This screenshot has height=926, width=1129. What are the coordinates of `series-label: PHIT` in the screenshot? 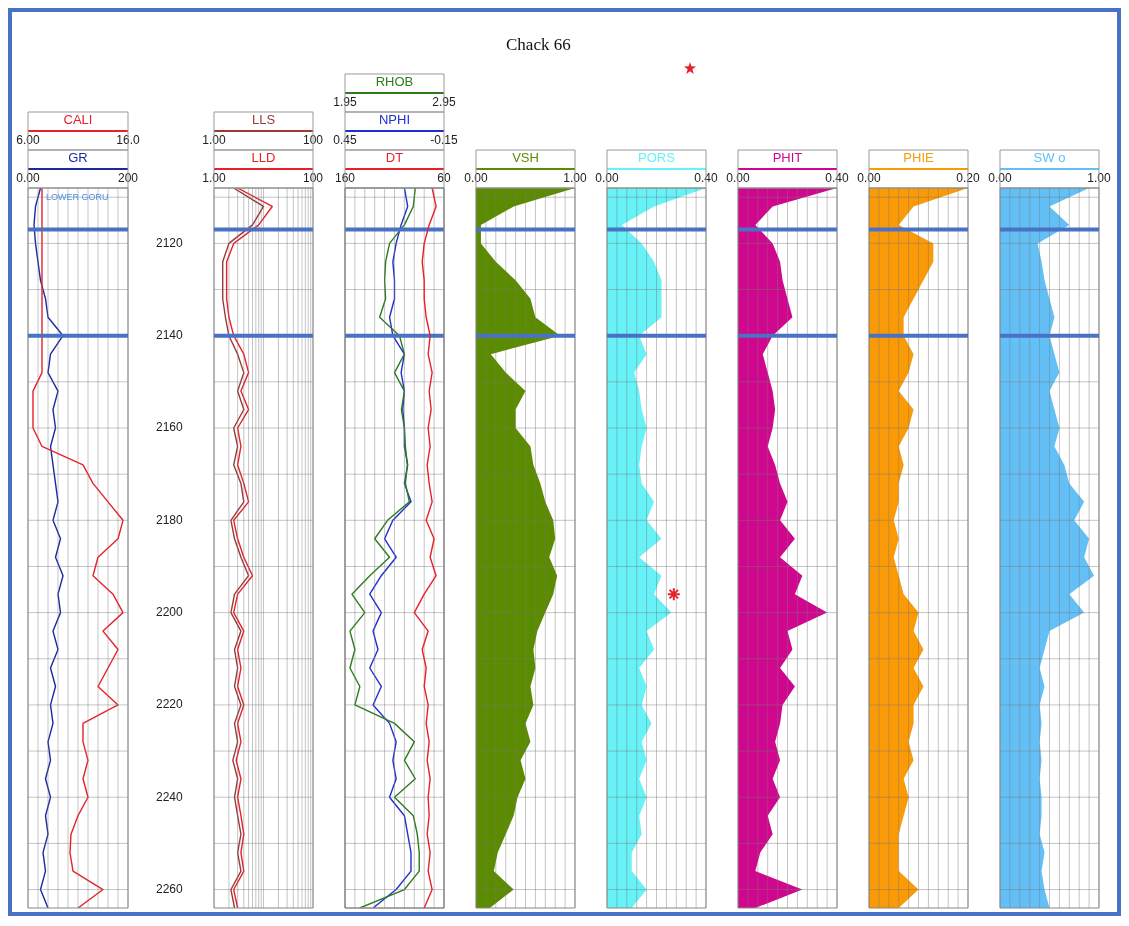 It's located at (787, 158).